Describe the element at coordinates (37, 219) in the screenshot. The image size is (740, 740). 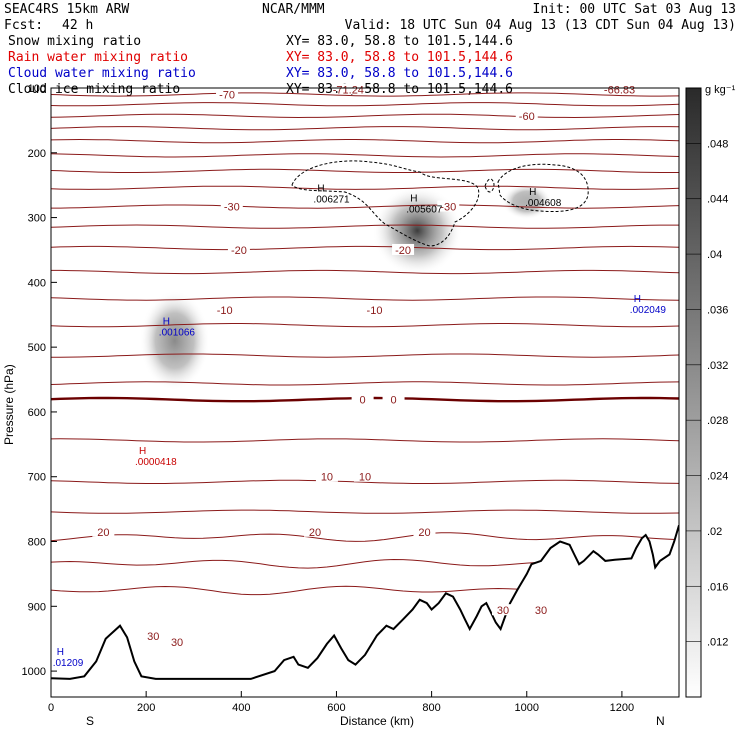
I see `y-tick-label-2: 300` at that location.